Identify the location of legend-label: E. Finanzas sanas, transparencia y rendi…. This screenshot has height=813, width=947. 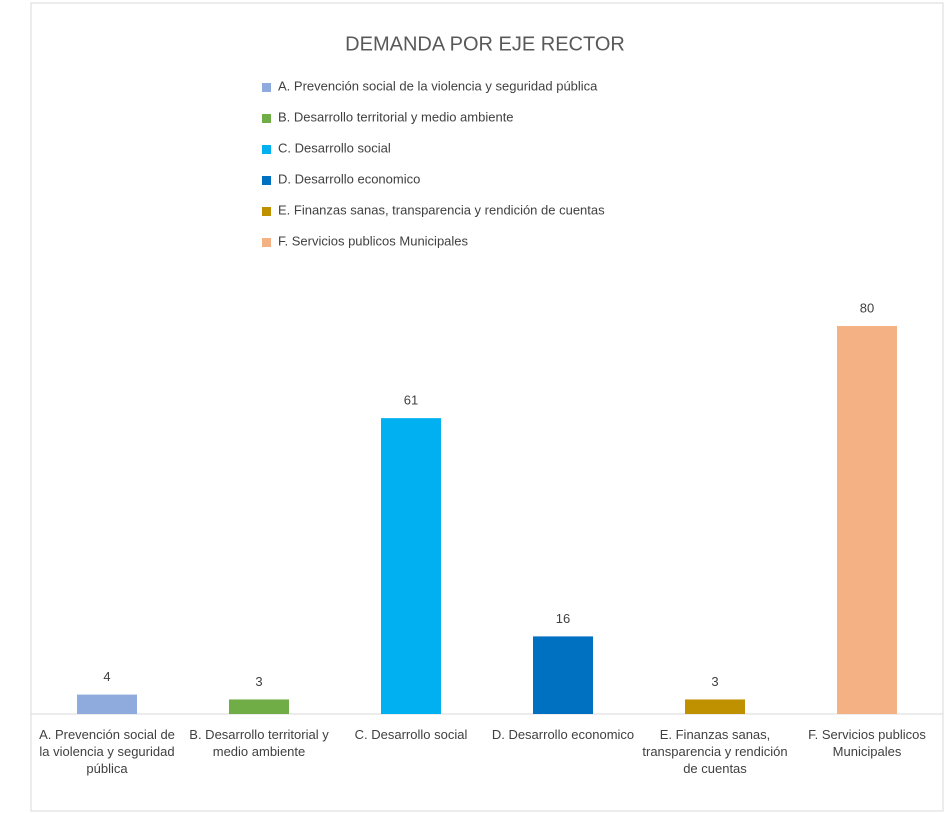
(441, 209).